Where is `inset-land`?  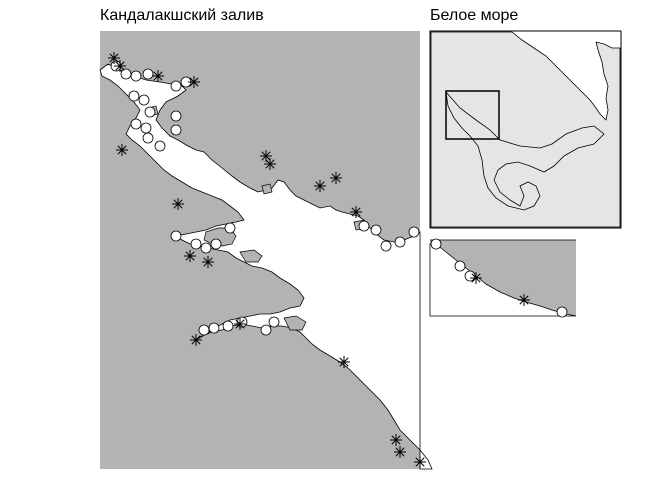 inset-land is located at coordinates (525, 129).